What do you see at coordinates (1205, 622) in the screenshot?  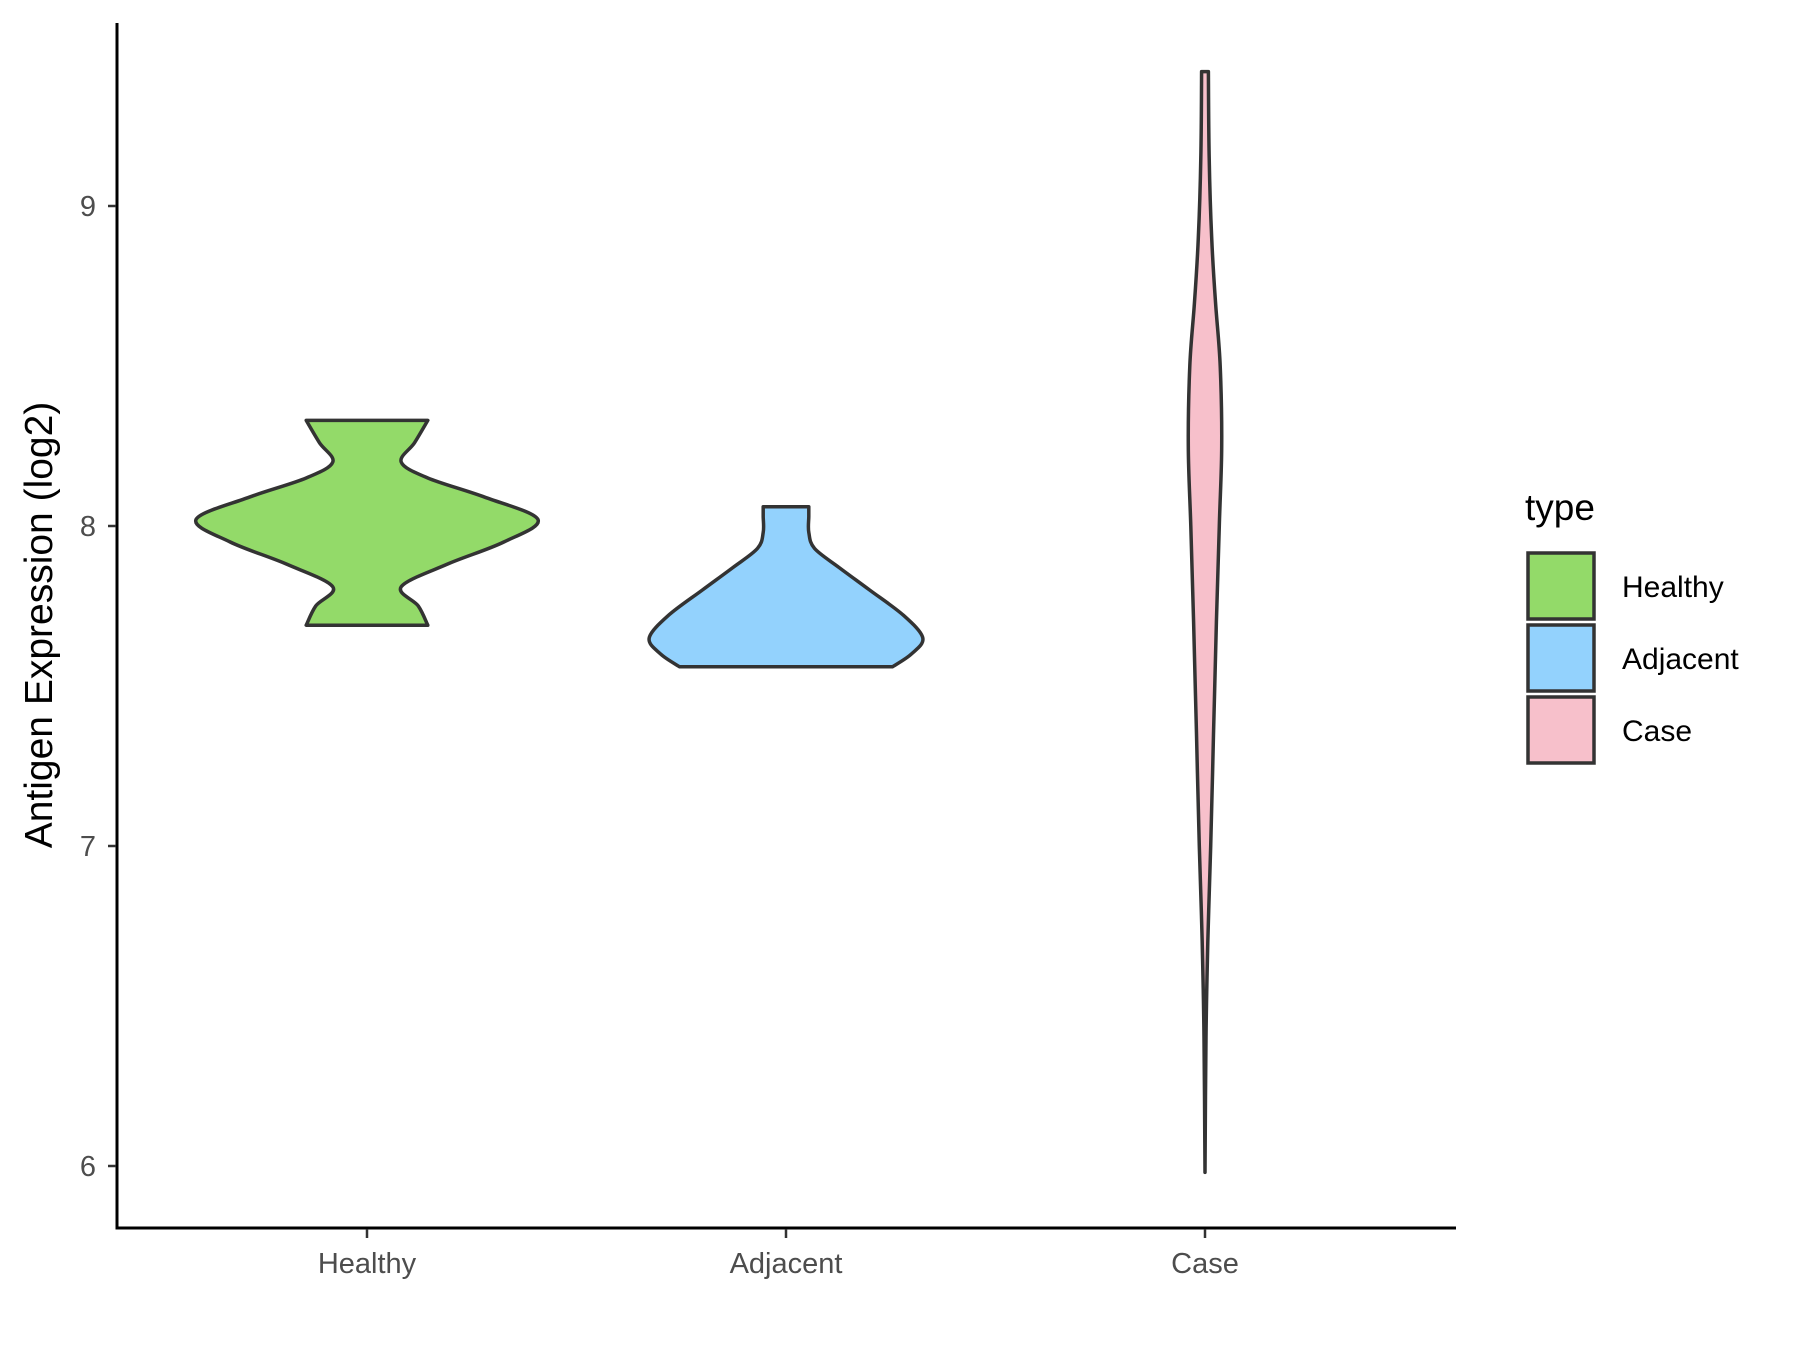 I see `violin-case` at bounding box center [1205, 622].